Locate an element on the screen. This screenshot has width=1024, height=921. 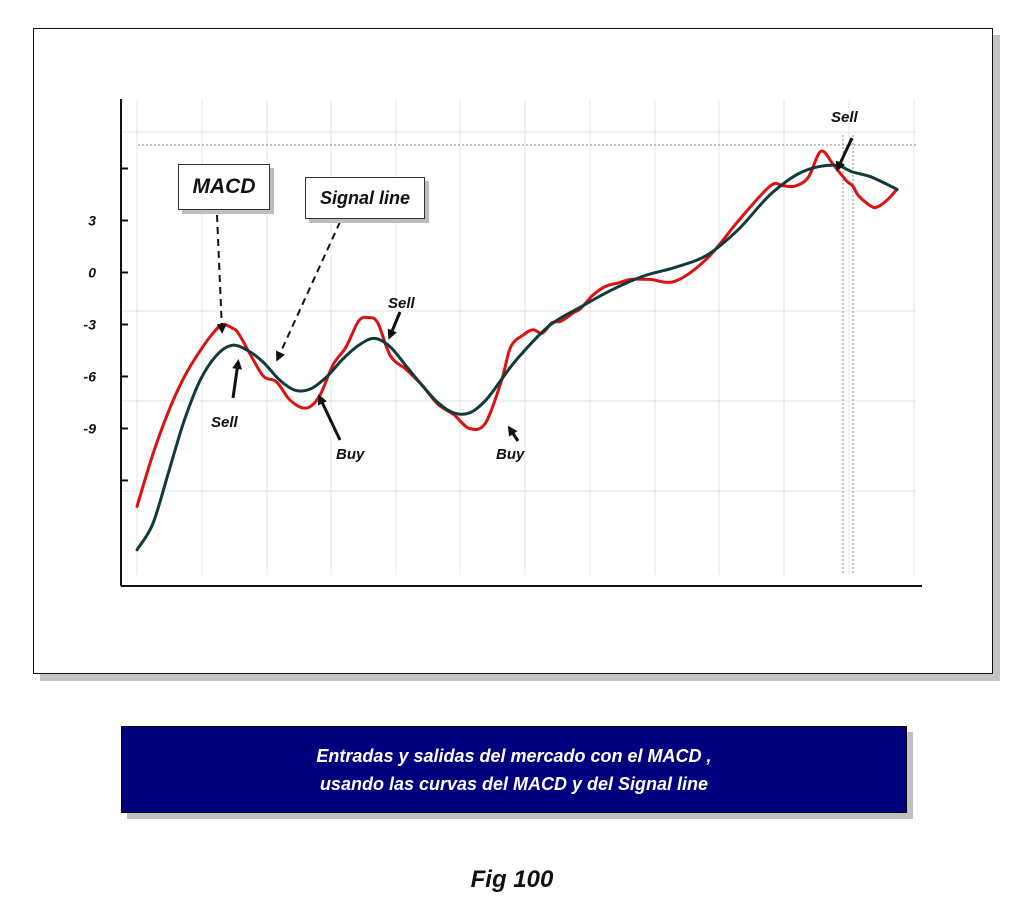
y-tick-label: 0 is located at coordinates (92, 273).